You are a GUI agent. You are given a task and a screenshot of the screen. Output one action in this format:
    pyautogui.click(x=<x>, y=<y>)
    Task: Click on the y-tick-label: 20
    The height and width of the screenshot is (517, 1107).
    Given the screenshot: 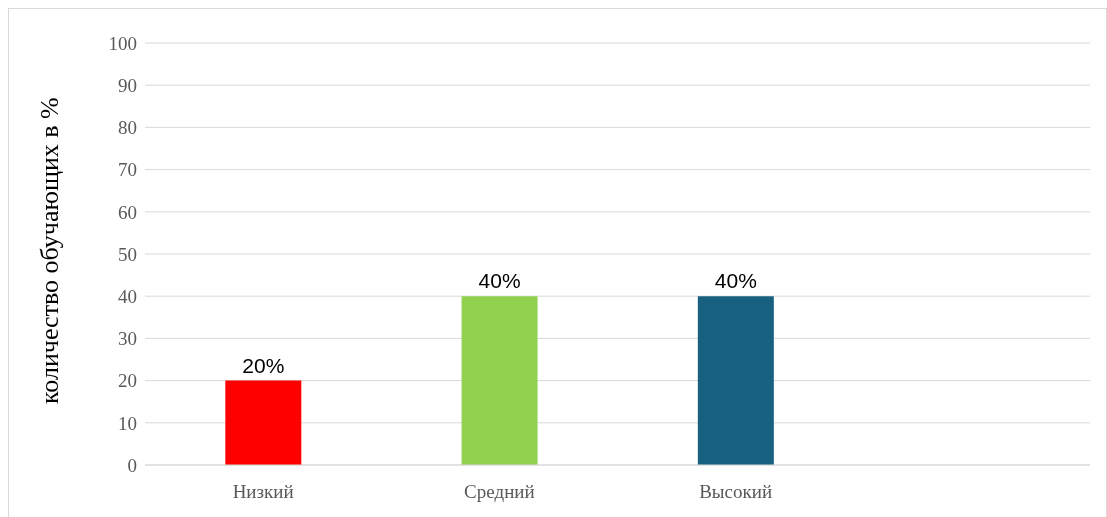 What is the action you would take?
    pyautogui.click(x=127, y=381)
    